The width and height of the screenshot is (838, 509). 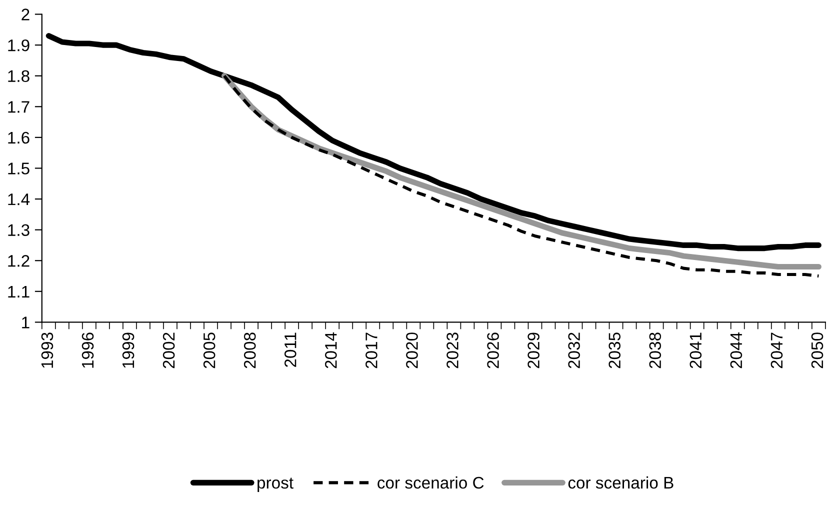 What do you see at coordinates (655, 350) in the screenshot?
I see `x-tick-label: 2038` at bounding box center [655, 350].